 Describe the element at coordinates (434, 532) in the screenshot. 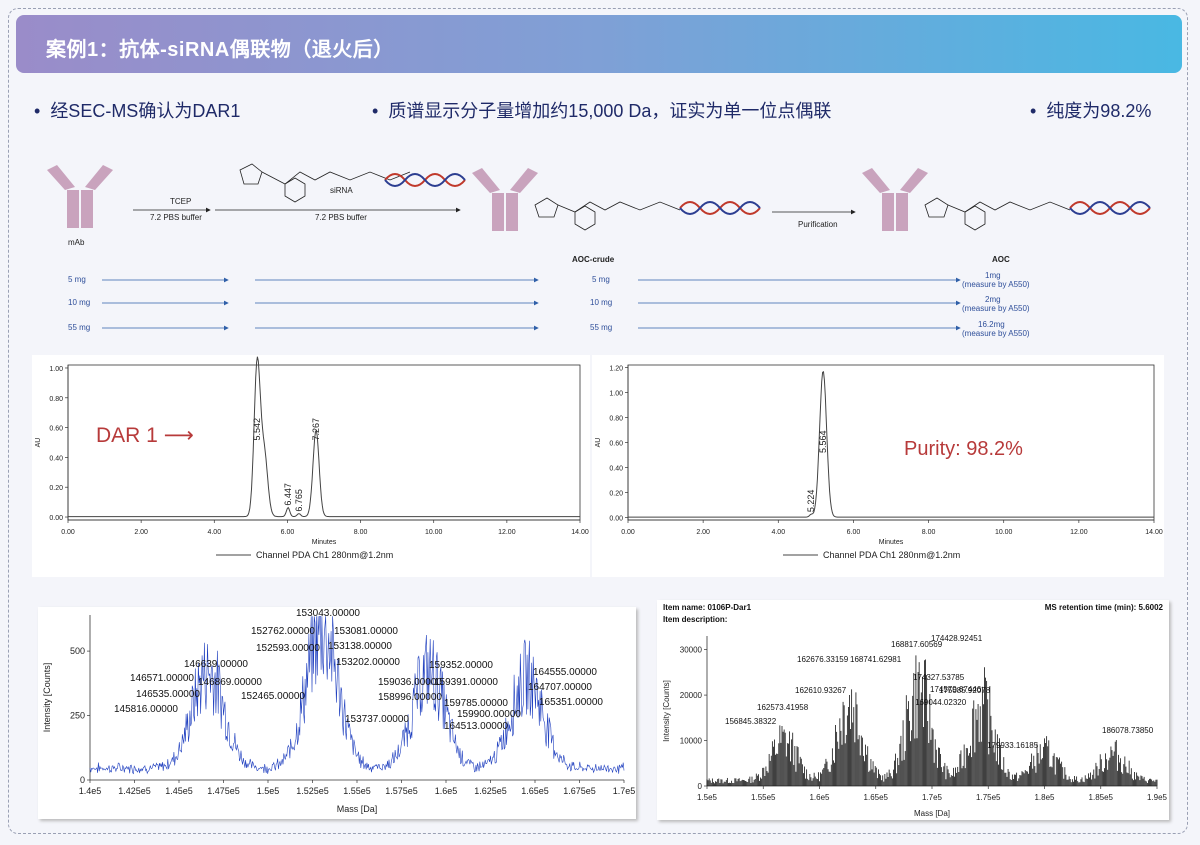

I see `x-tick-label: 10.00` at that location.